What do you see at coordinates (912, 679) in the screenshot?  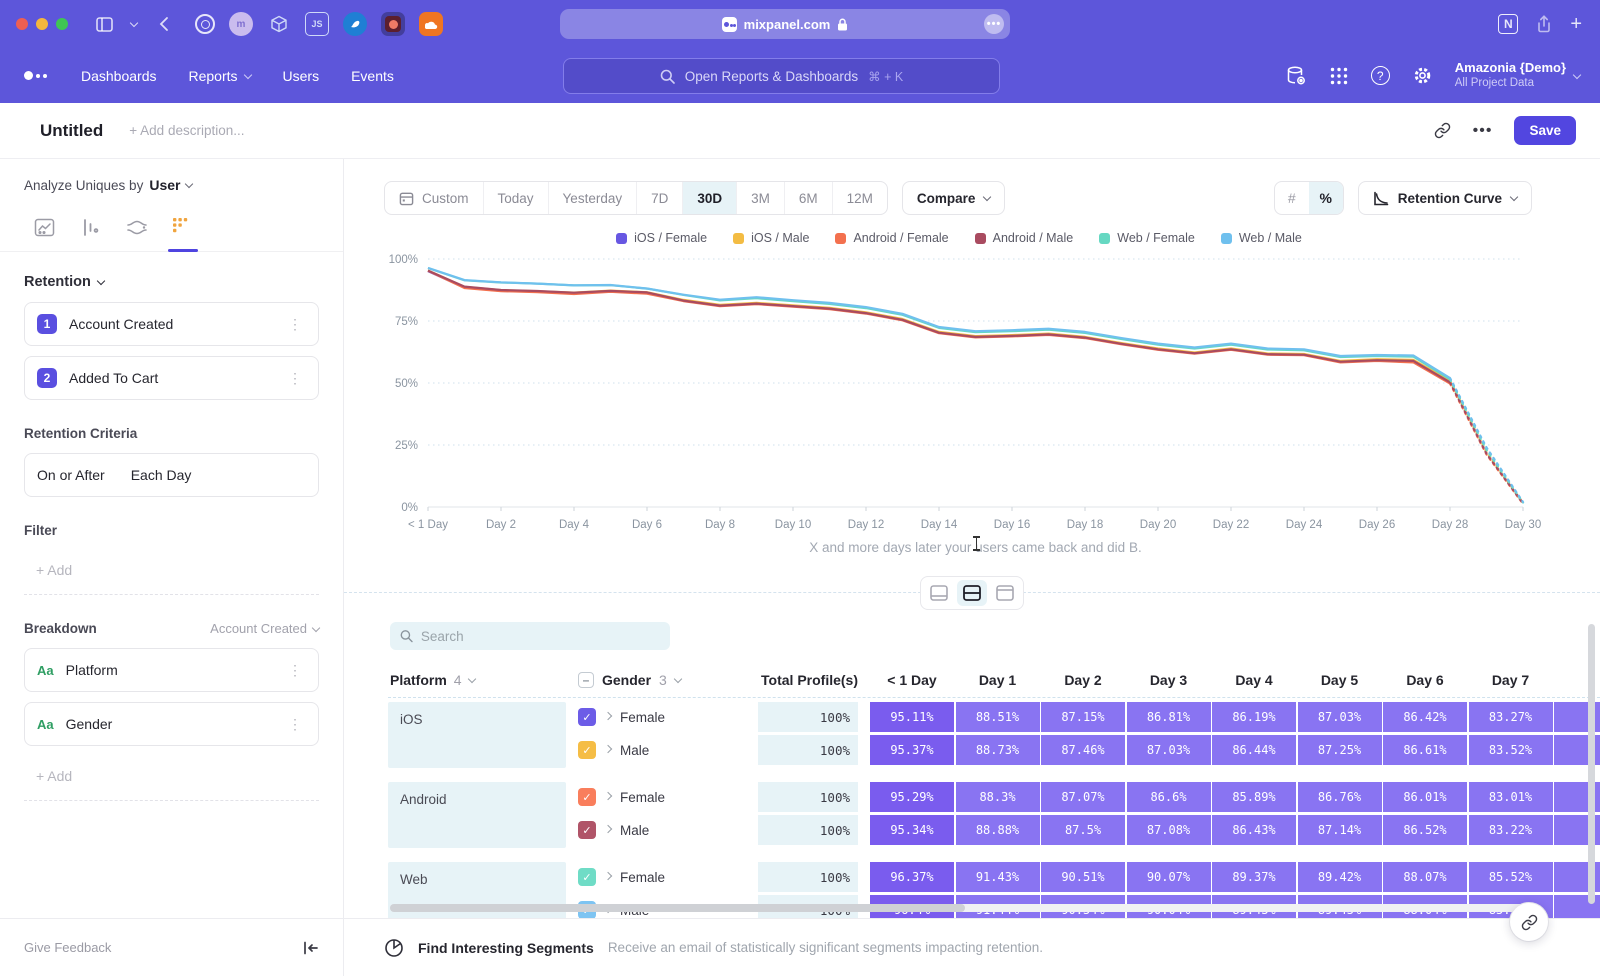 I see `day-column-header: < 1 Day` at bounding box center [912, 679].